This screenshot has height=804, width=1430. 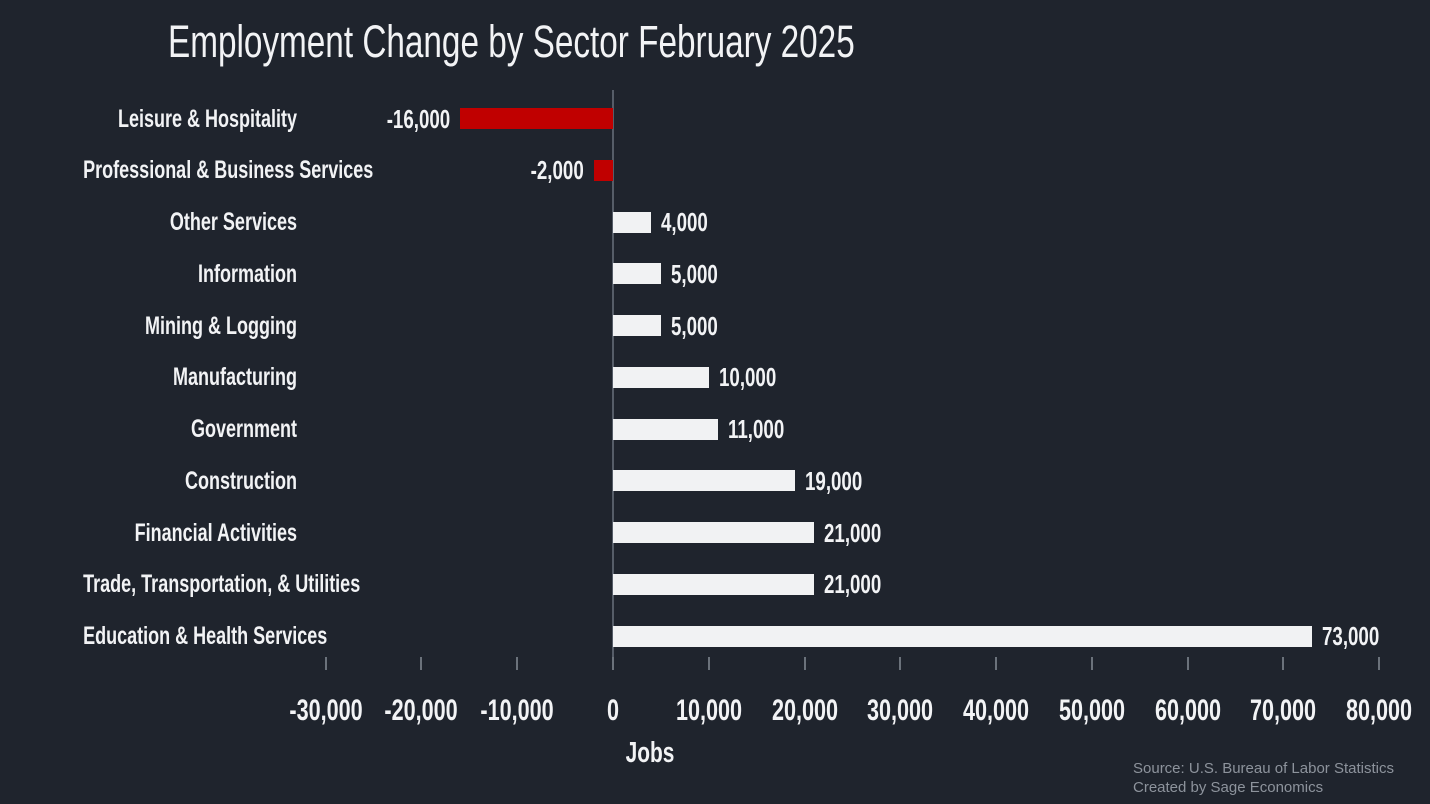 What do you see at coordinates (613, 710) in the screenshot?
I see `x-tick-label: 0` at bounding box center [613, 710].